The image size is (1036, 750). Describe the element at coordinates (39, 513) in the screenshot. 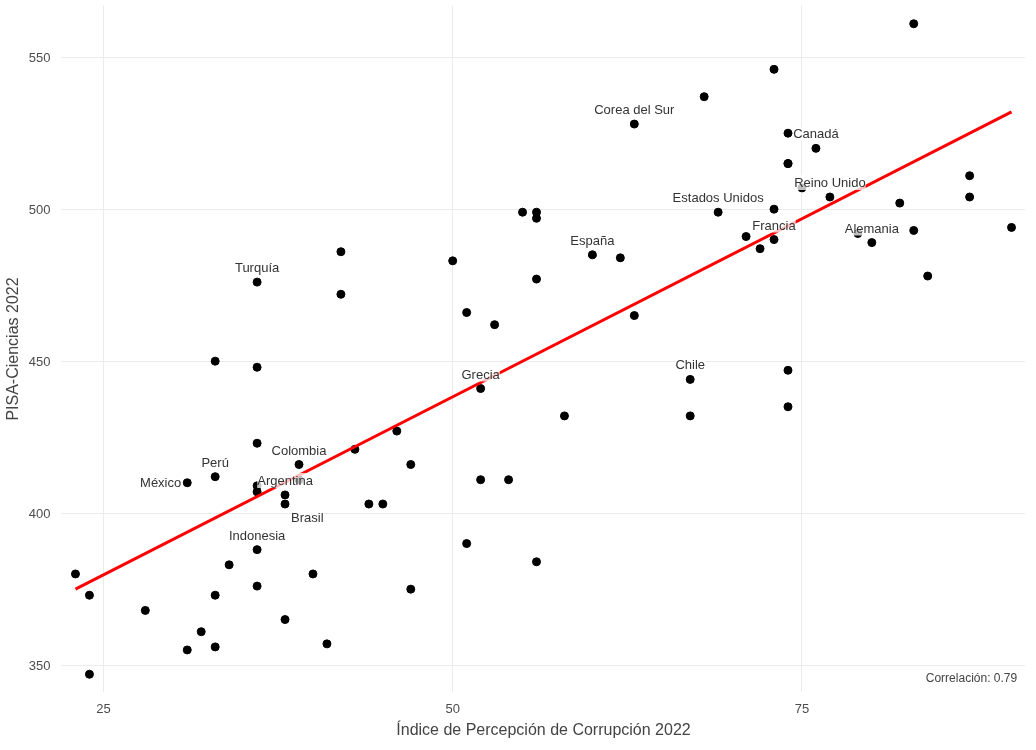

I see `y-tick-label: 400` at that location.